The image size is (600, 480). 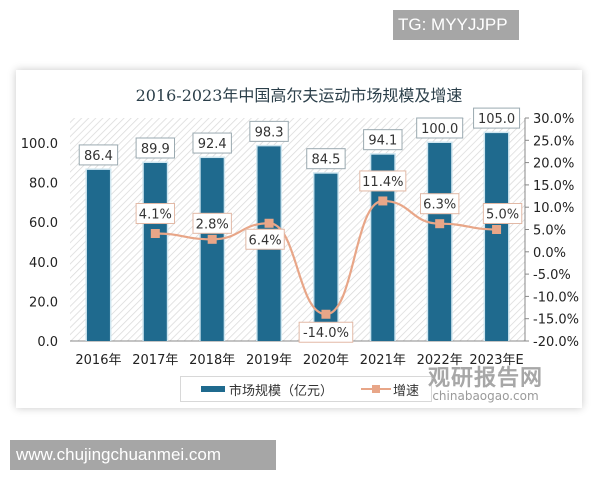 What do you see at coordinates (553, 119) in the screenshot?
I see `right-axis-tick: 30.0%` at bounding box center [553, 119].